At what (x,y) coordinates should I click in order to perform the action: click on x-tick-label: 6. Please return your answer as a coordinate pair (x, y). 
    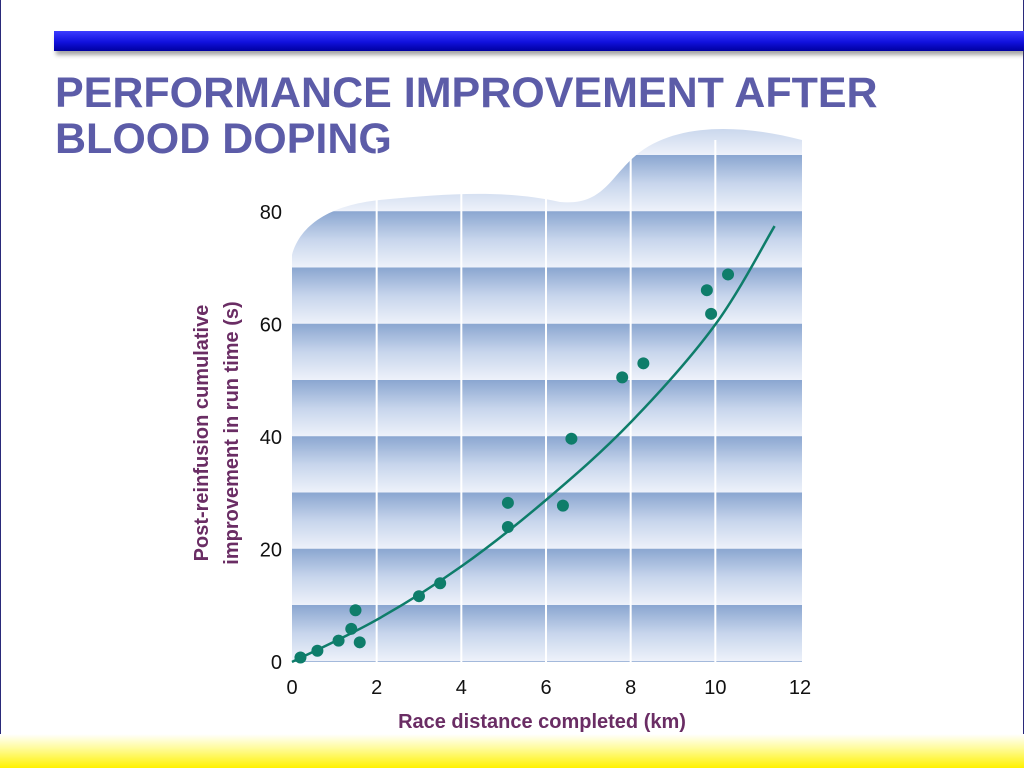
    Looking at the image, I should click on (545, 688).